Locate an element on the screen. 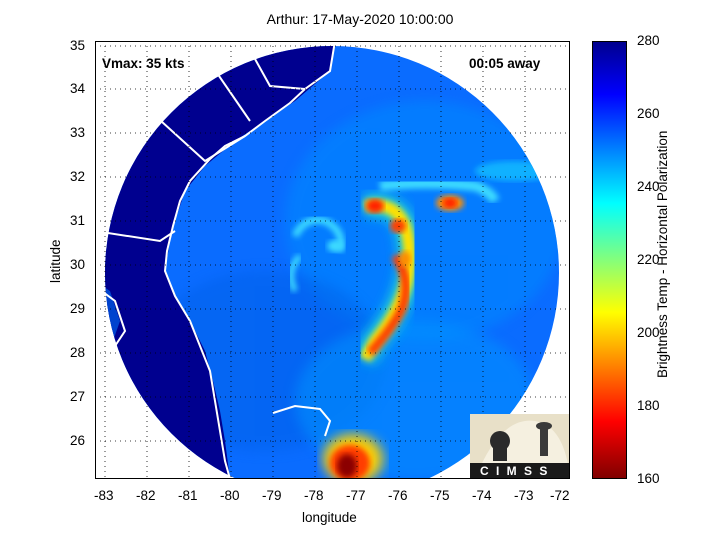  colorbar-gradient is located at coordinates (609, 260).